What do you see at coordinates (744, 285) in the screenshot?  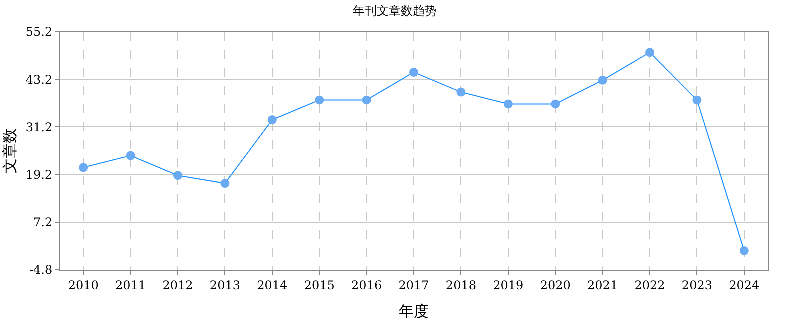 I see `x-tick-label: 2024` at bounding box center [744, 285].